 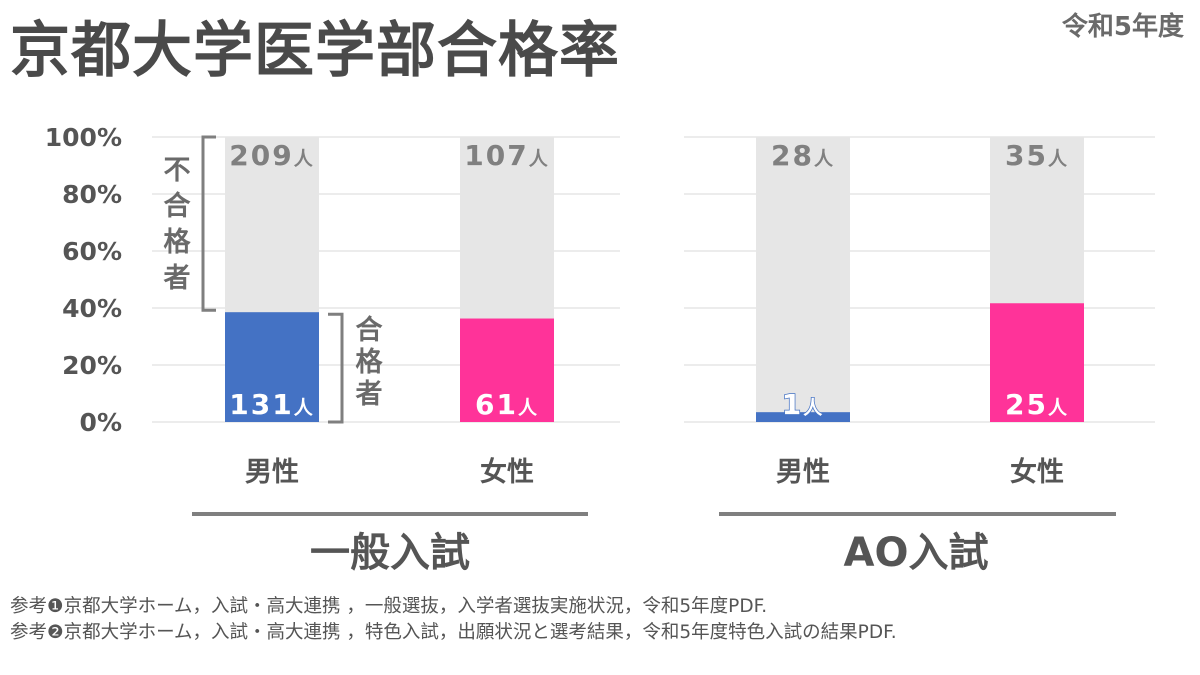 I want to click on y-tick-label: 20%, so click(x=92, y=365).